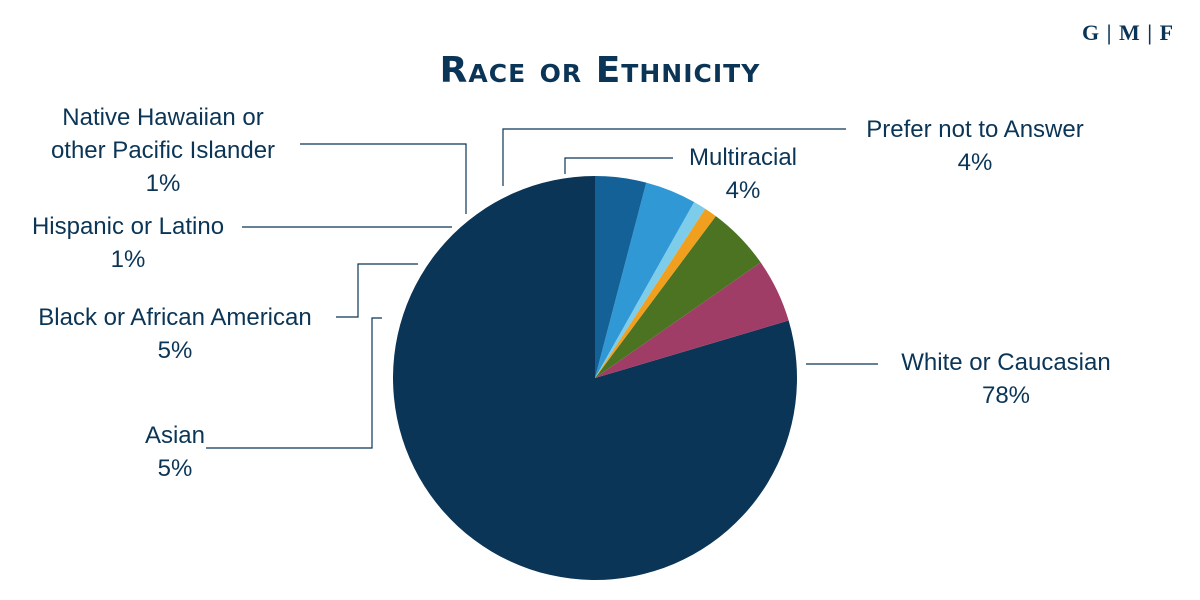 The height and width of the screenshot is (600, 1200). I want to click on slice-category-label: Black or African American, so click(174, 317).